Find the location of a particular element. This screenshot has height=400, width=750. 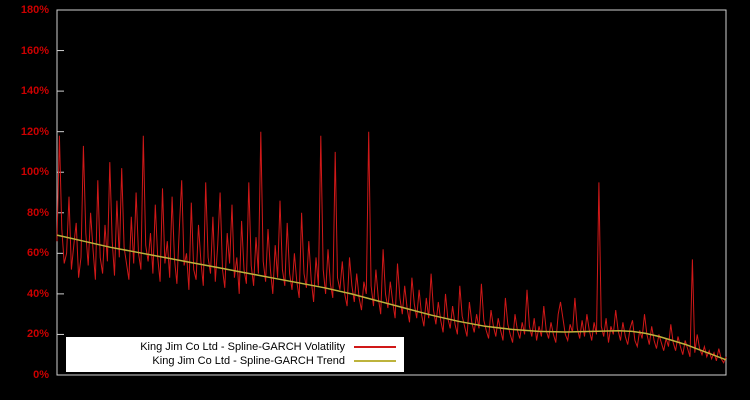

legend-label-trend: King Jim Co Ltd - Spline-GARCH Trend is located at coordinates (248, 361).